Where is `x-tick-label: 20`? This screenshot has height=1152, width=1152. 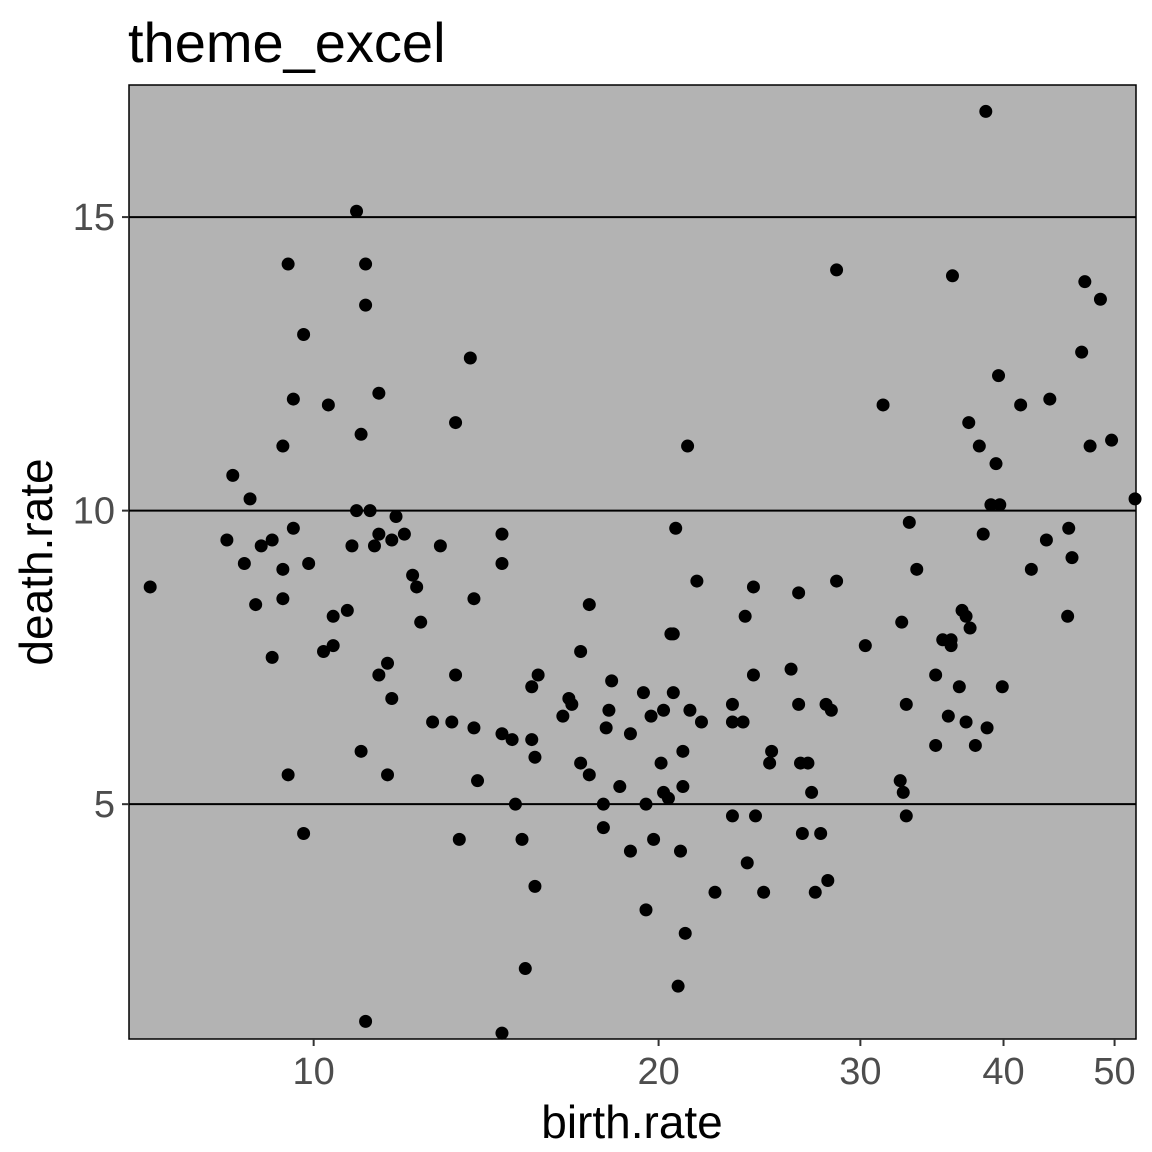
x-tick-label: 20 is located at coordinates (658, 1072).